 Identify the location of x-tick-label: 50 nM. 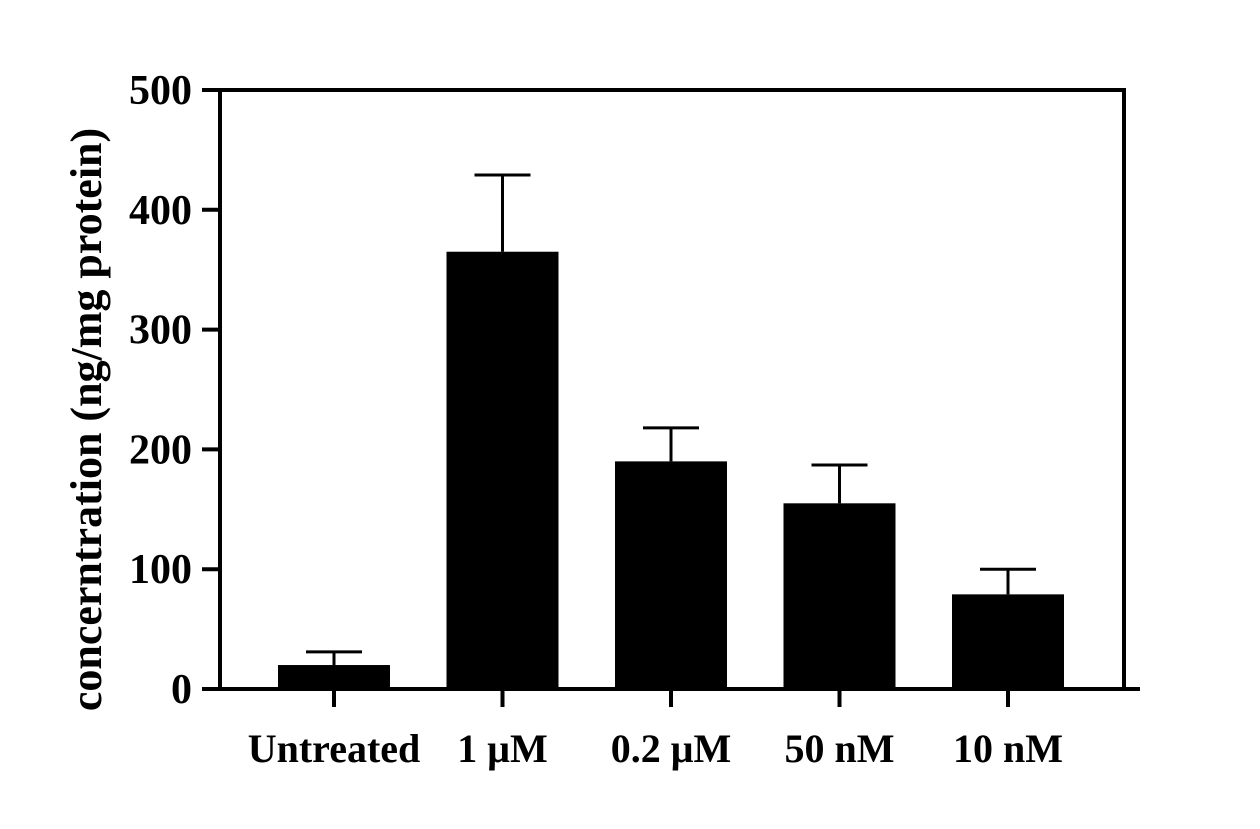
(840, 748).